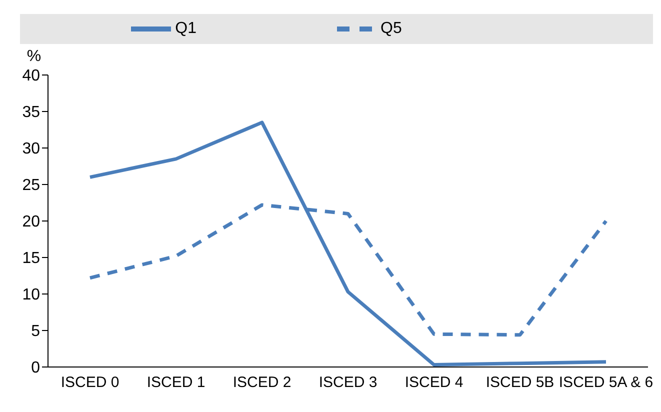 This screenshot has height=412, width=661. What do you see at coordinates (31, 295) in the screenshot?
I see `y-tick-label: 10` at bounding box center [31, 295].